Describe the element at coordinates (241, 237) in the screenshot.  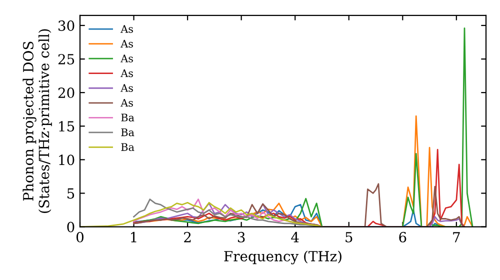
I see `x-tick-label: 3` at that location.